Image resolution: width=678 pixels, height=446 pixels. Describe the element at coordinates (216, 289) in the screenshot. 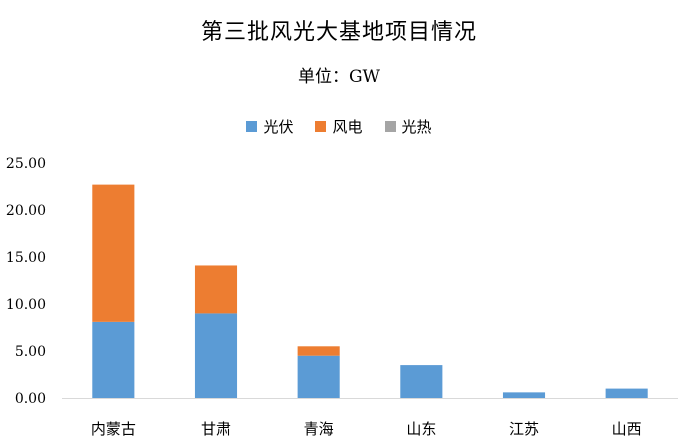

I see `bar-风电-甘肃` at that location.